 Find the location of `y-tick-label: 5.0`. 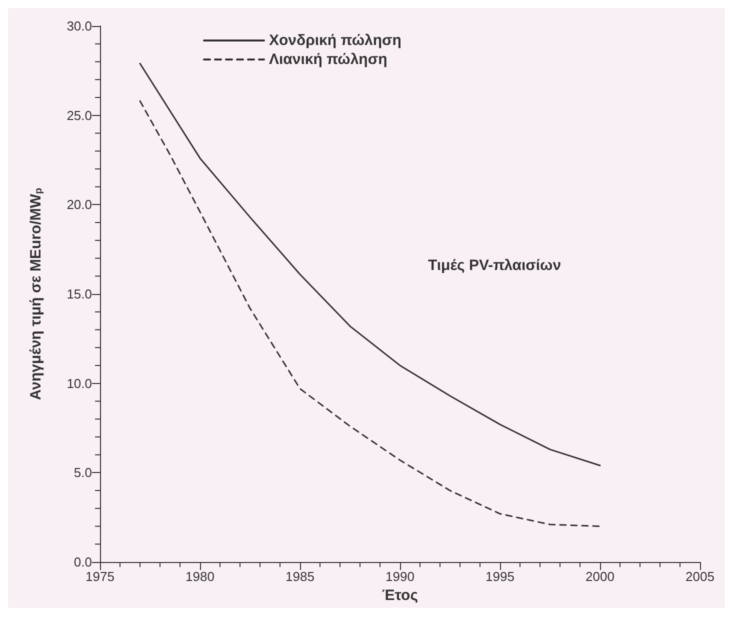

y-tick-label: 5.0 is located at coordinates (83, 472).